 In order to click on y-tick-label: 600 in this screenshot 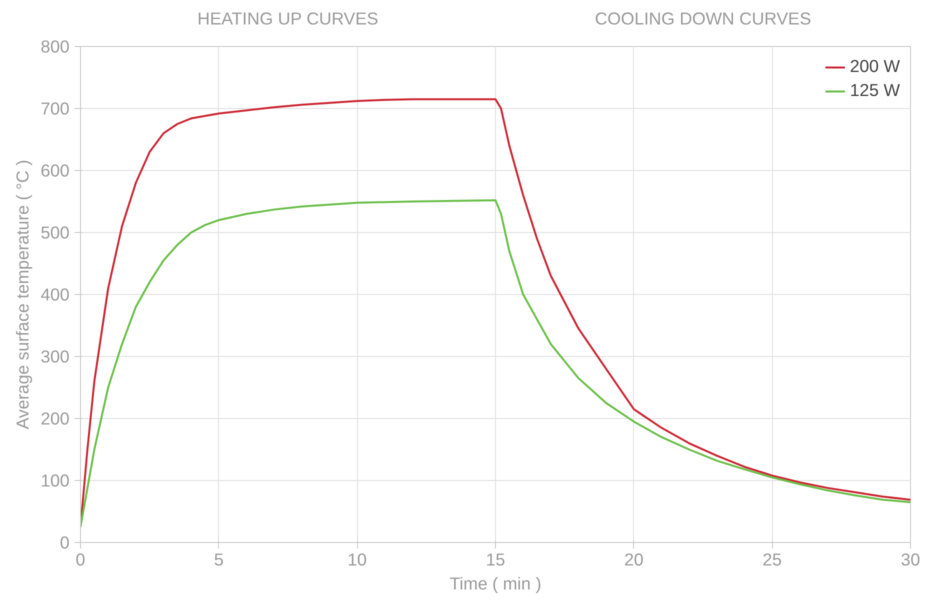, I will do `click(55, 170)`.